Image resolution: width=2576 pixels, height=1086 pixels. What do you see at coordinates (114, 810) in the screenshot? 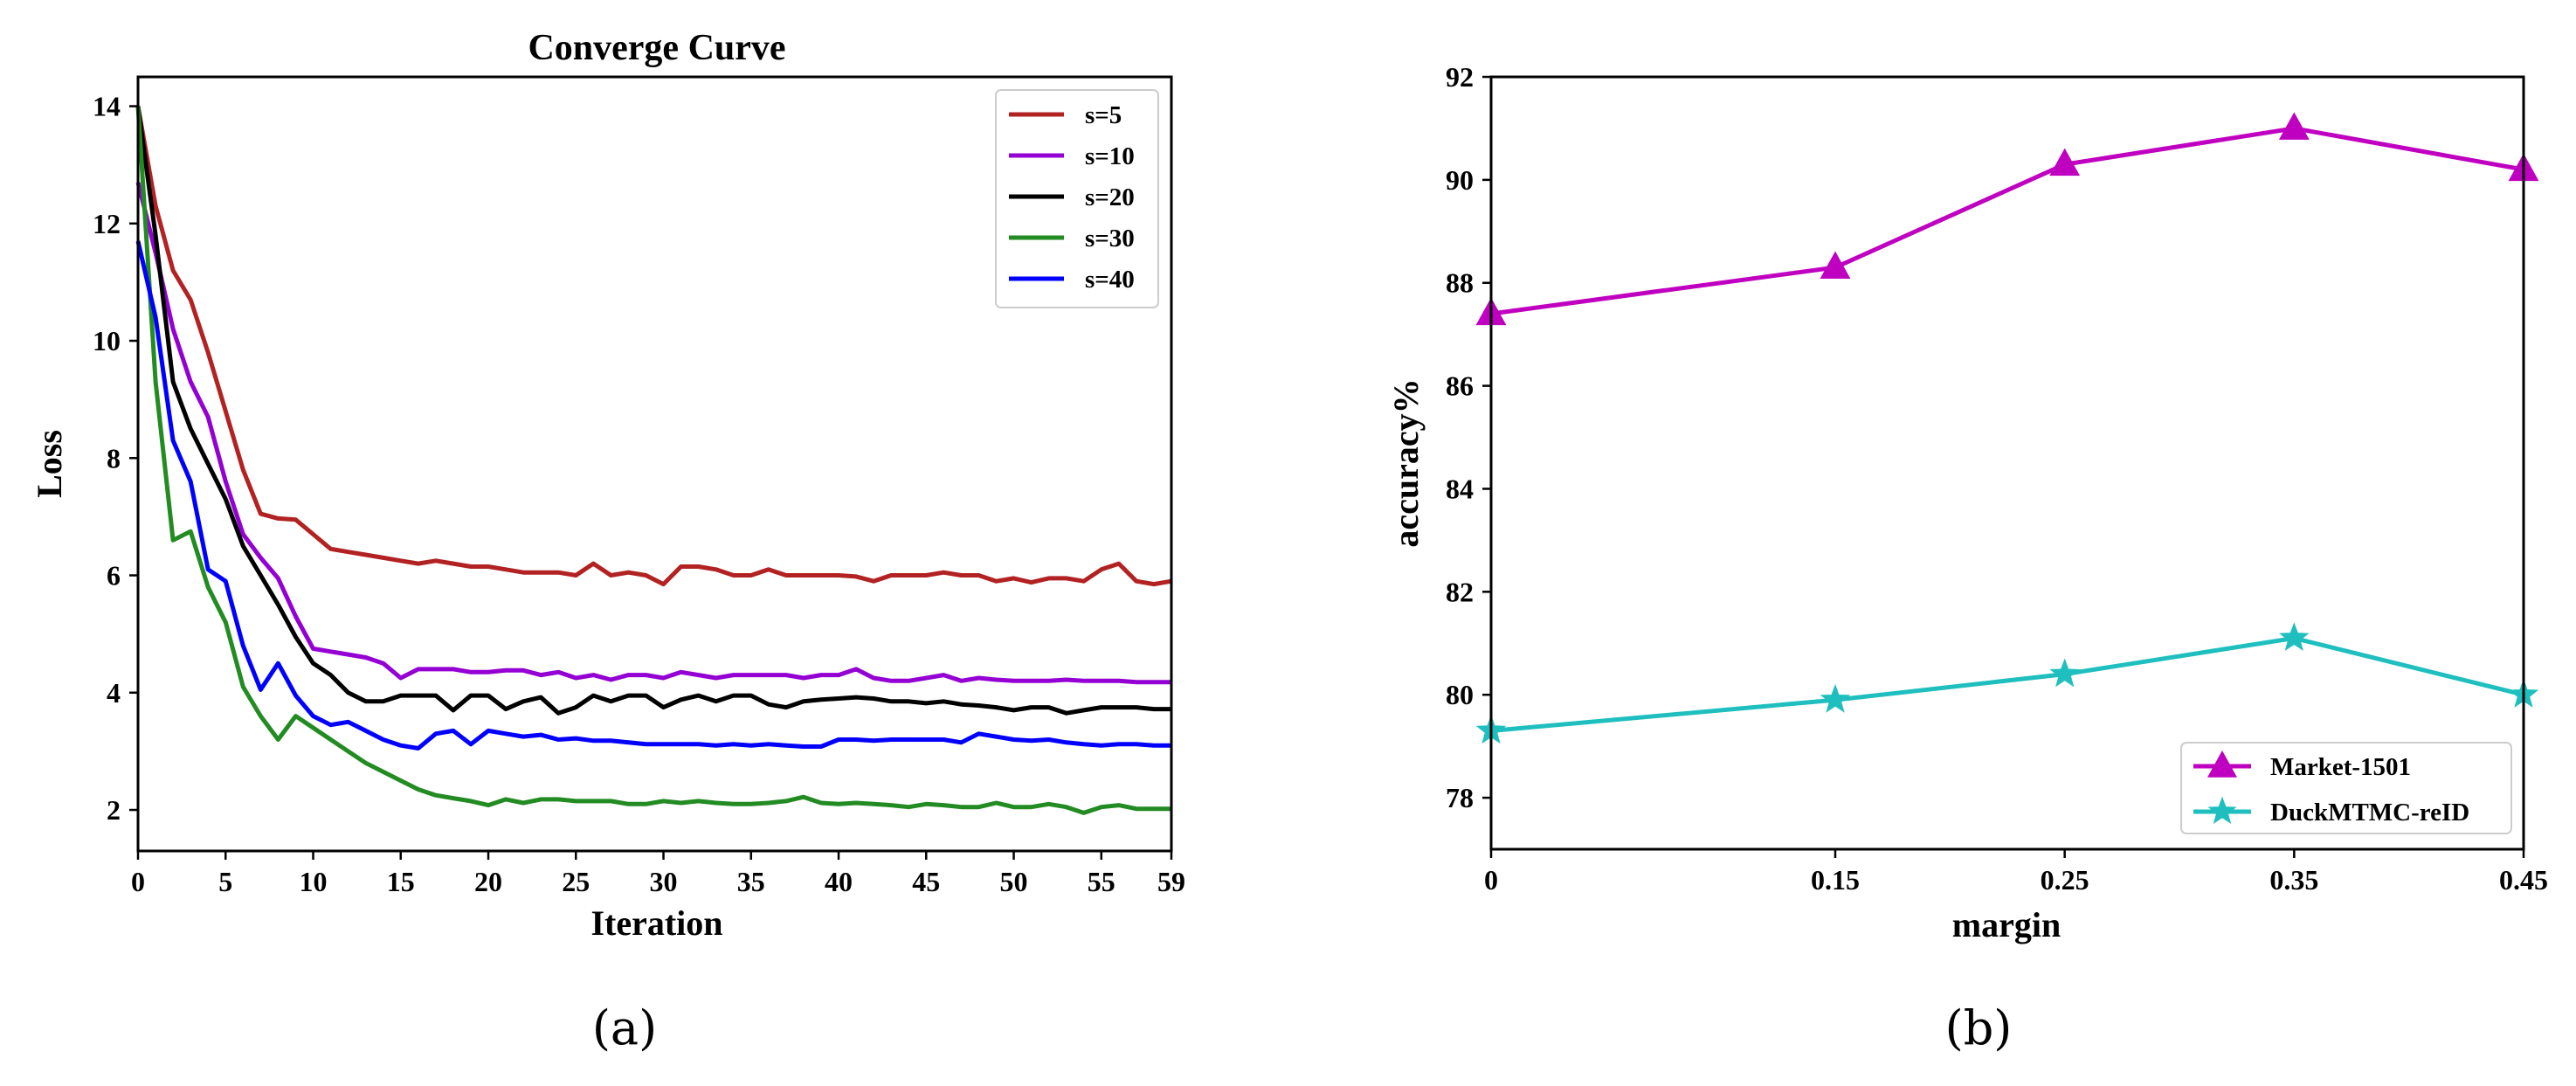
I see `y-tick-label: 2` at bounding box center [114, 810].